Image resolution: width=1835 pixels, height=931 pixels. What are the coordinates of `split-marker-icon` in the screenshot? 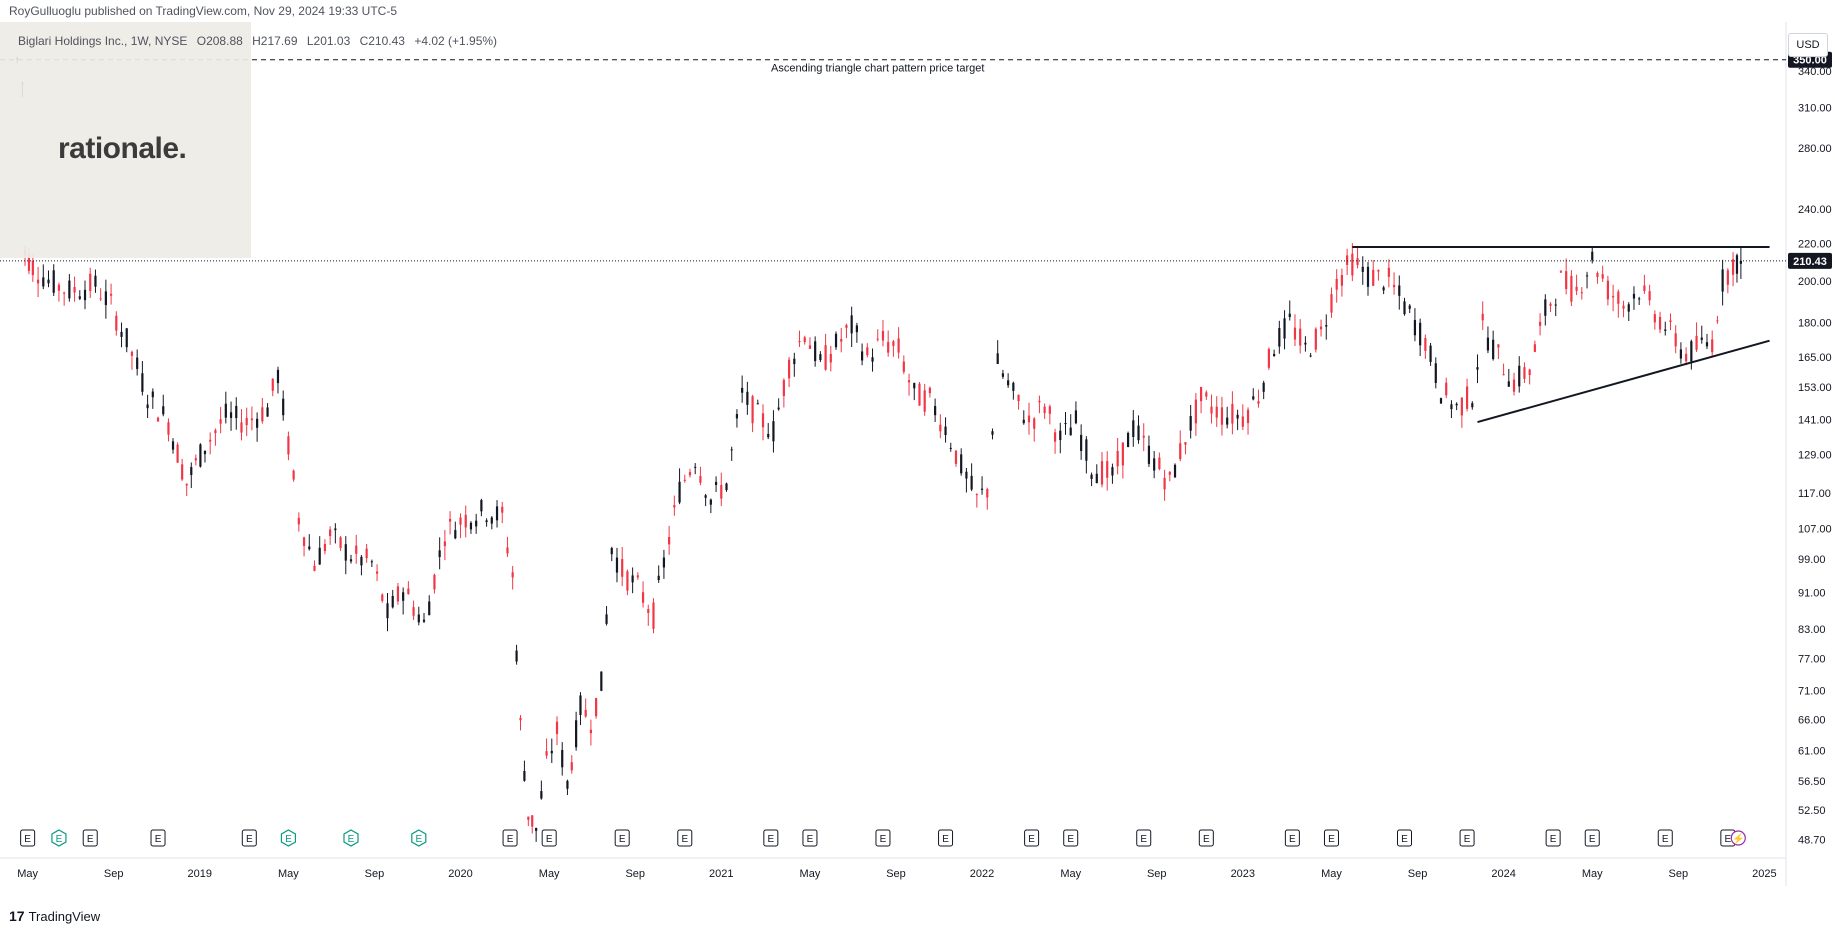 It's located at (1738, 838).